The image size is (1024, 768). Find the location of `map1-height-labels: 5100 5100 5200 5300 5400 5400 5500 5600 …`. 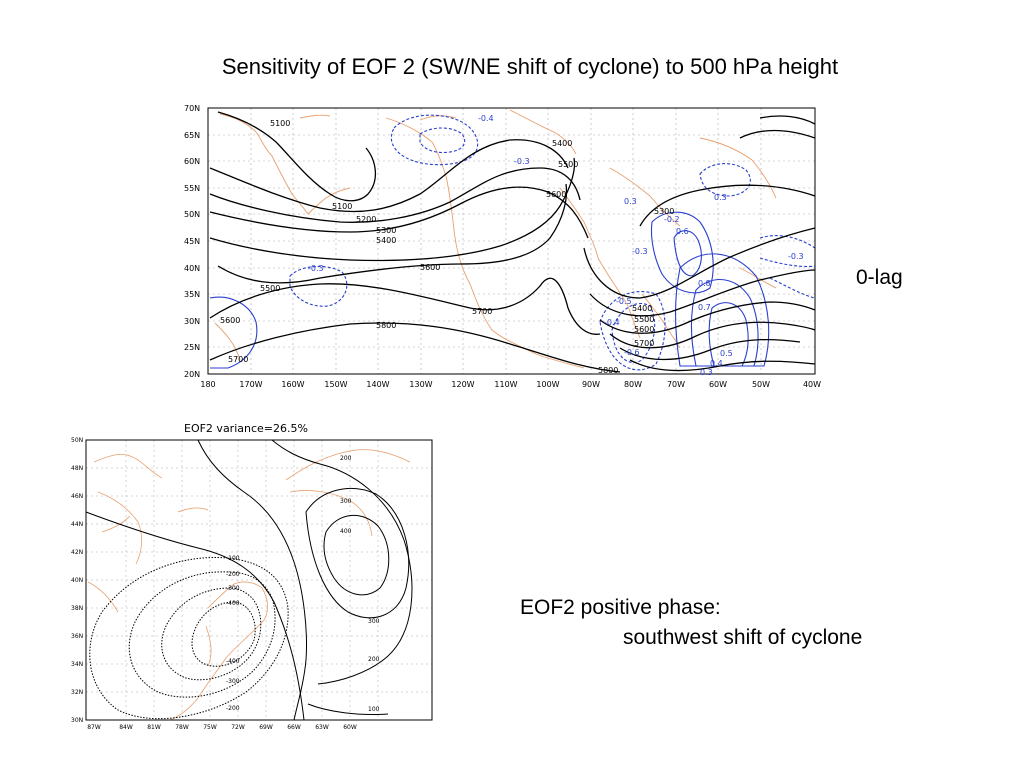

map1-height-labels: 5100 5100 5200 5300 5400 5400 5500 5600 … is located at coordinates (447, 247).